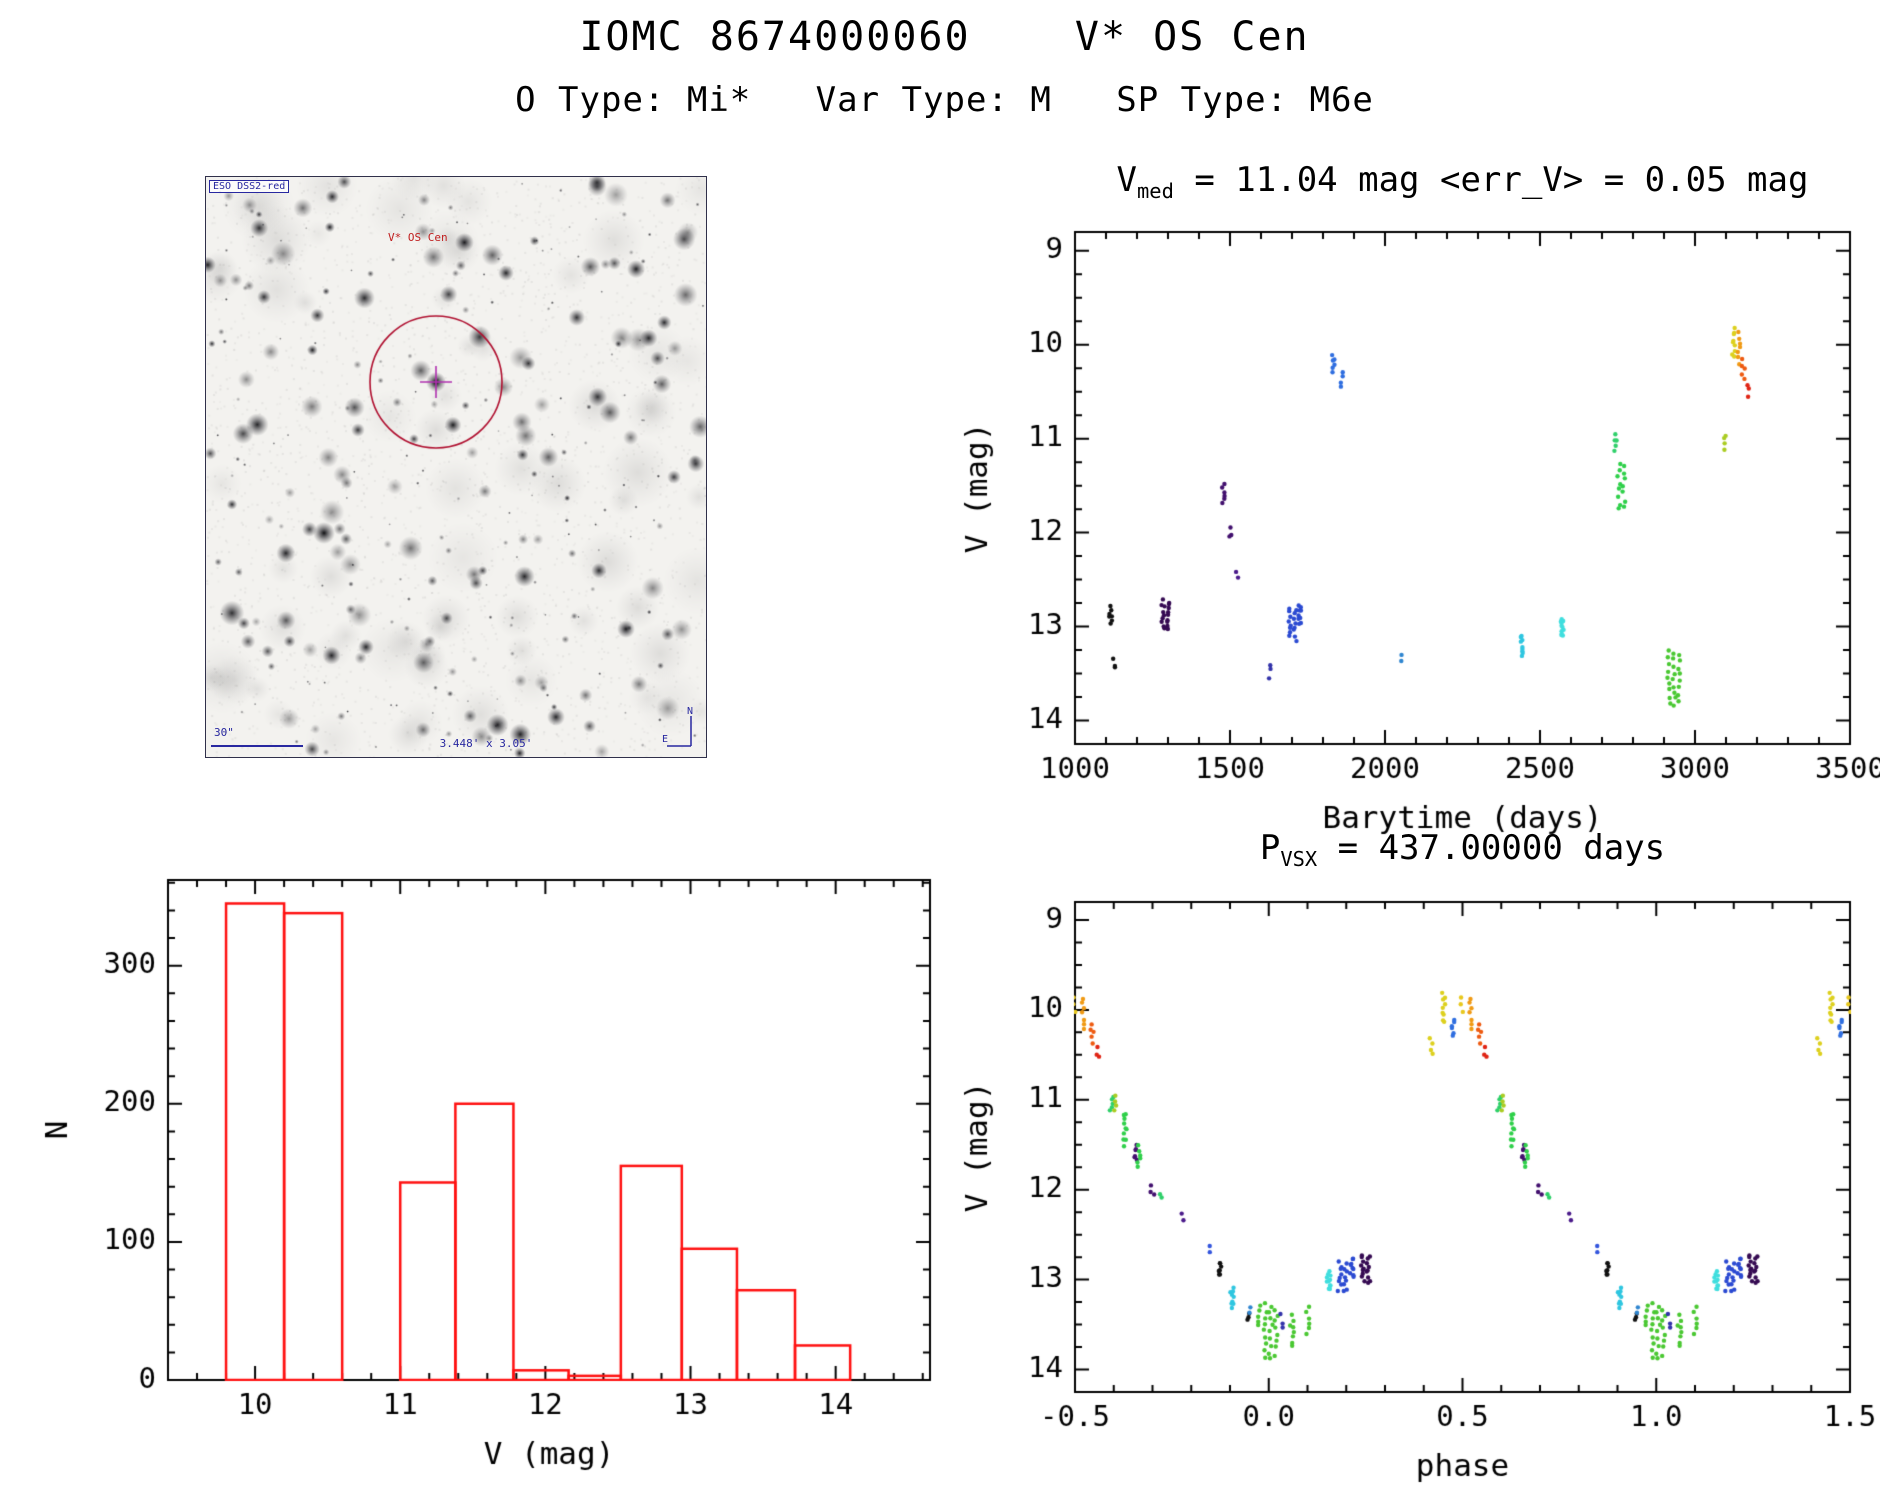  What do you see at coordinates (944, 100) in the screenshot?
I see `page-subtitle: O Type: Mi* Var Type: M SP Type: M6e` at bounding box center [944, 100].